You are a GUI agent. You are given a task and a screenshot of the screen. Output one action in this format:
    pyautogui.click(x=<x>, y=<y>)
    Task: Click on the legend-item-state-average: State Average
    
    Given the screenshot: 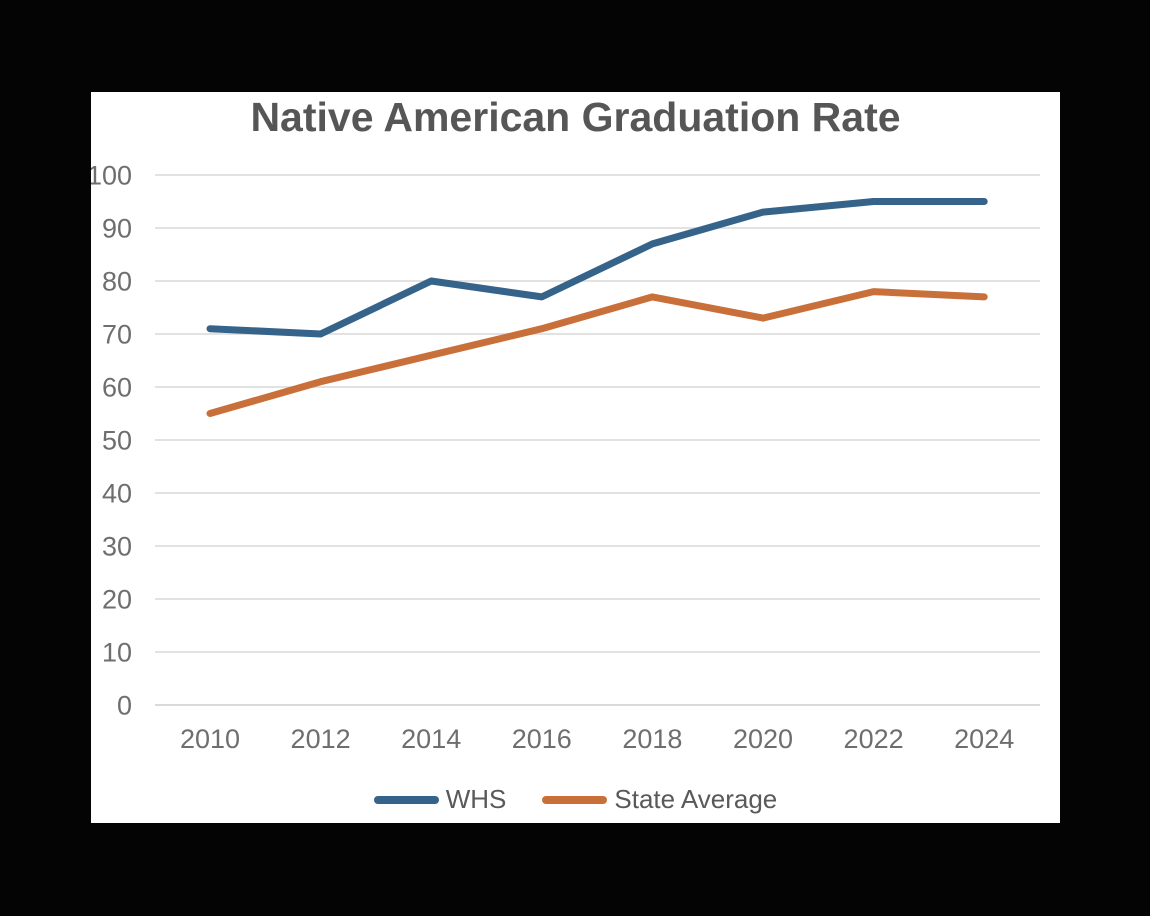 What is the action you would take?
    pyautogui.click(x=659, y=799)
    